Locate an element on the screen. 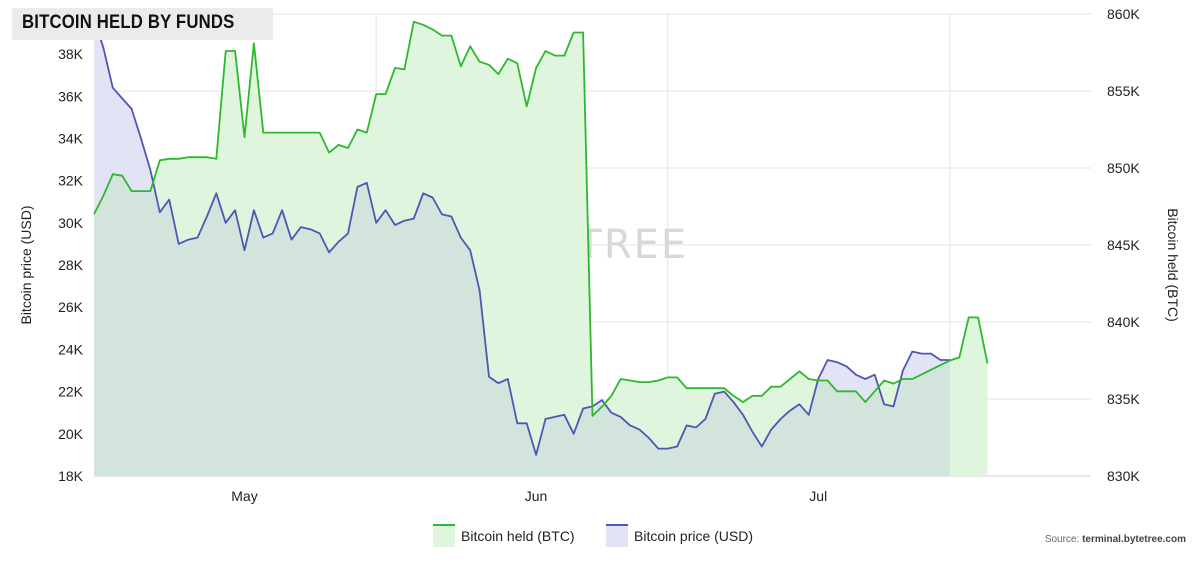 This screenshot has width=1200, height=568. x-tick-label: Jun is located at coordinates (536, 496).